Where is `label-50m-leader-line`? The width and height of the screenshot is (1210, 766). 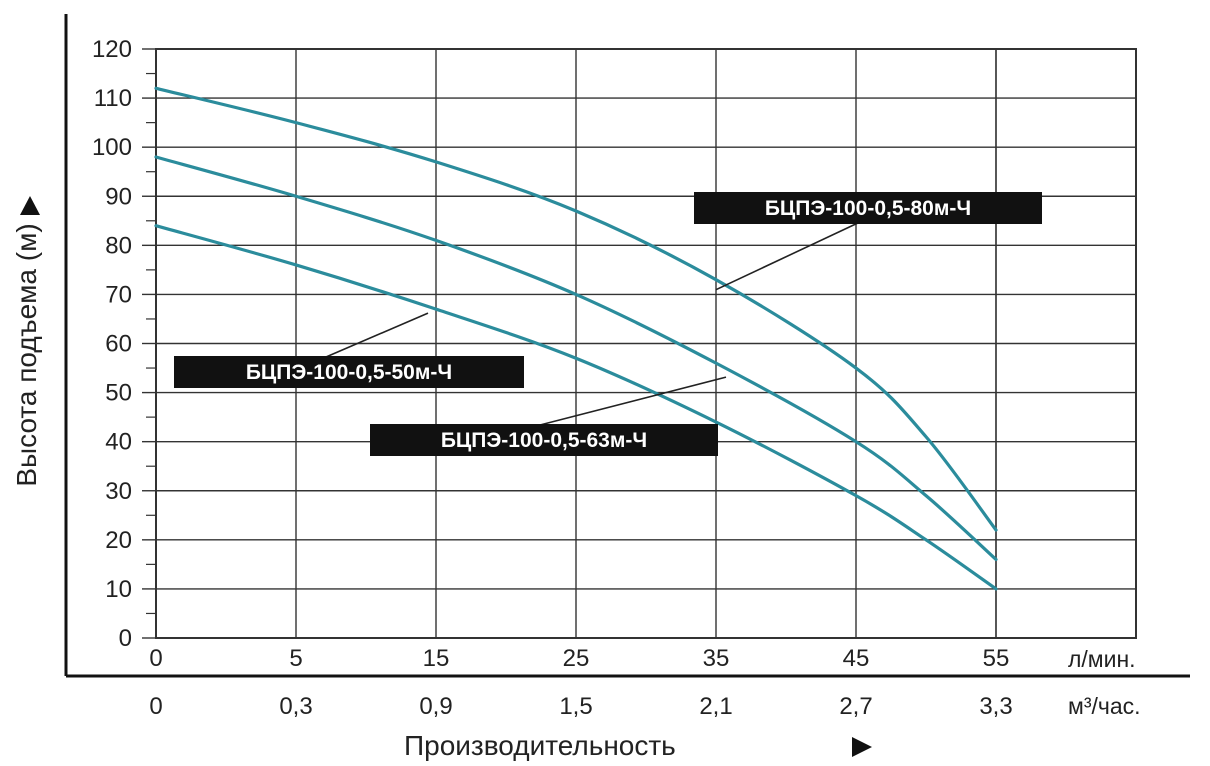
label-50m-leader-line is located at coordinates (377, 335).